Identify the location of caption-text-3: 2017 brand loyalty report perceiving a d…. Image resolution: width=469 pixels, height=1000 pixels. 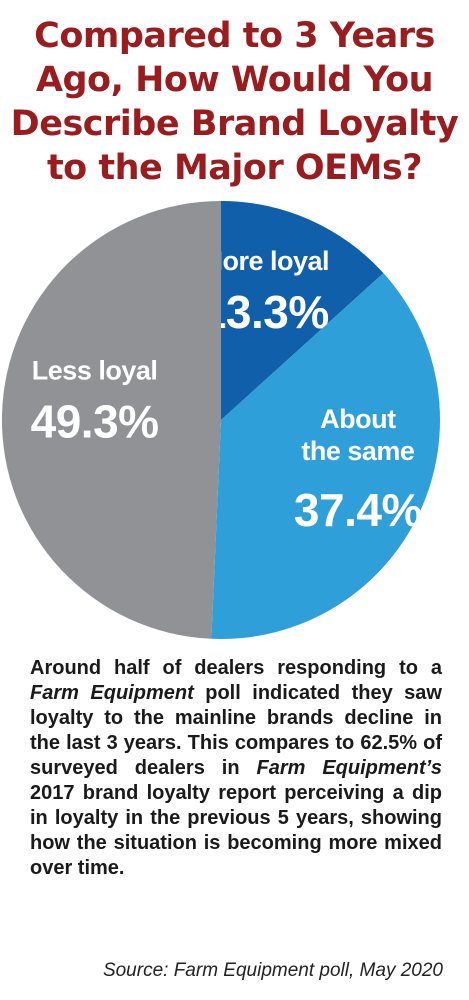
(236, 830).